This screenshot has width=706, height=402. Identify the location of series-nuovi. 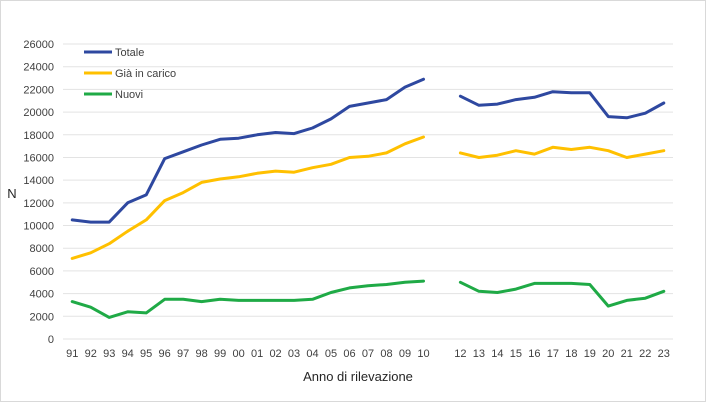
(368, 299).